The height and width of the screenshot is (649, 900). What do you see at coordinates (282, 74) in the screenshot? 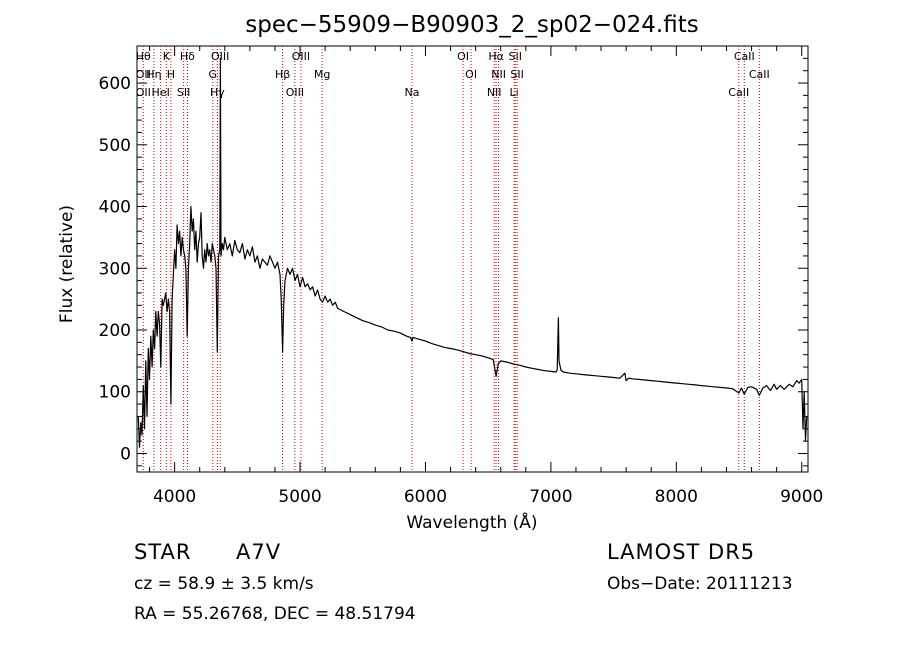
I see `line-label: Hβ` at bounding box center [282, 74].